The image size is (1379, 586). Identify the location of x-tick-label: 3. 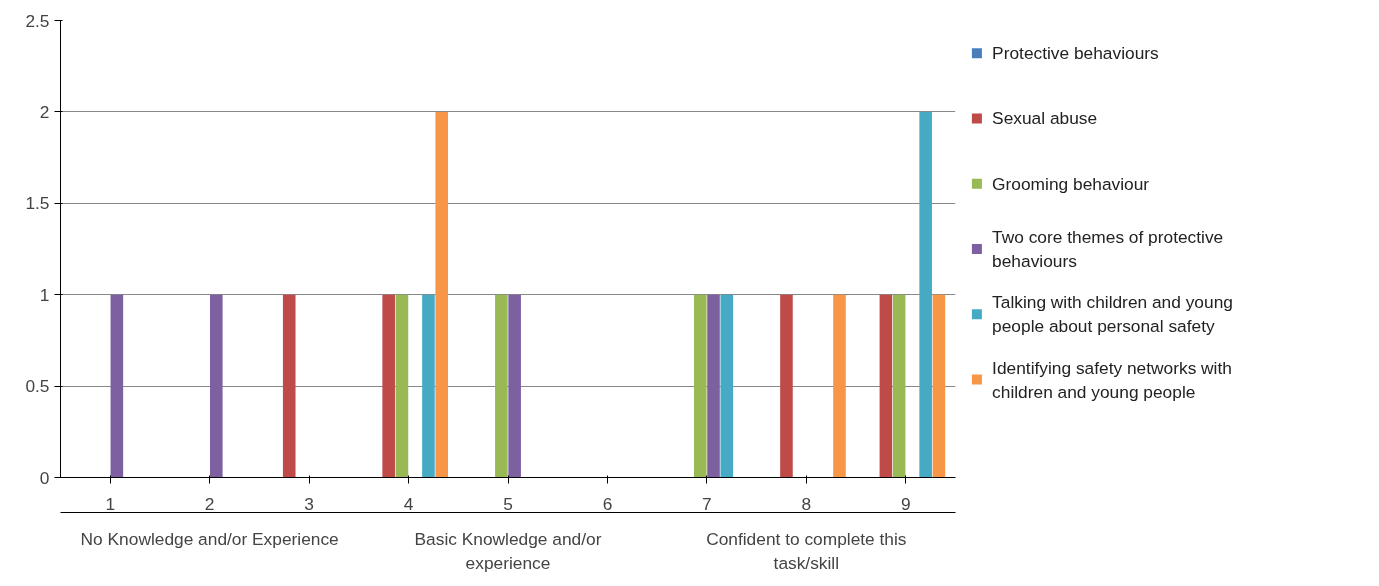
(309, 503).